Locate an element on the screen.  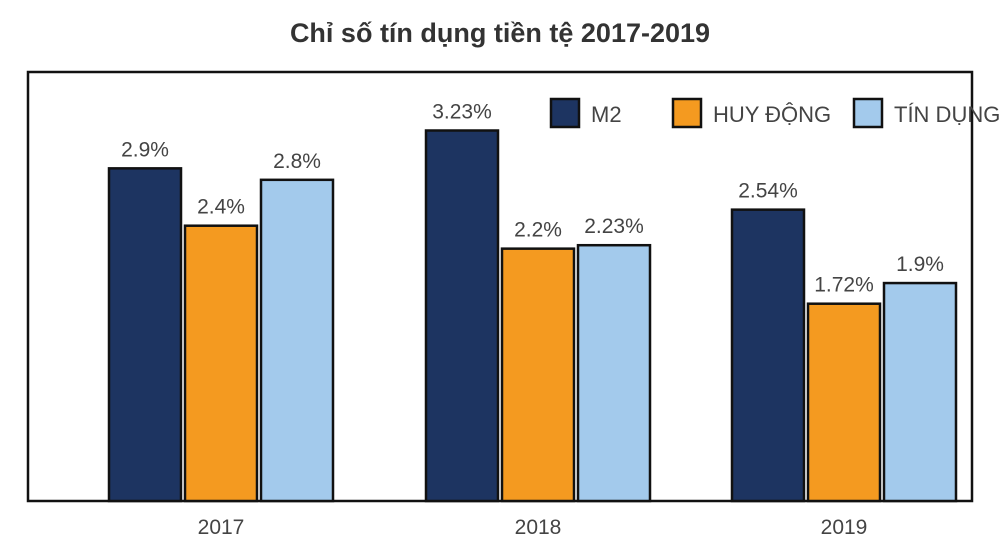
data-label: 2.23% is located at coordinates (614, 226).